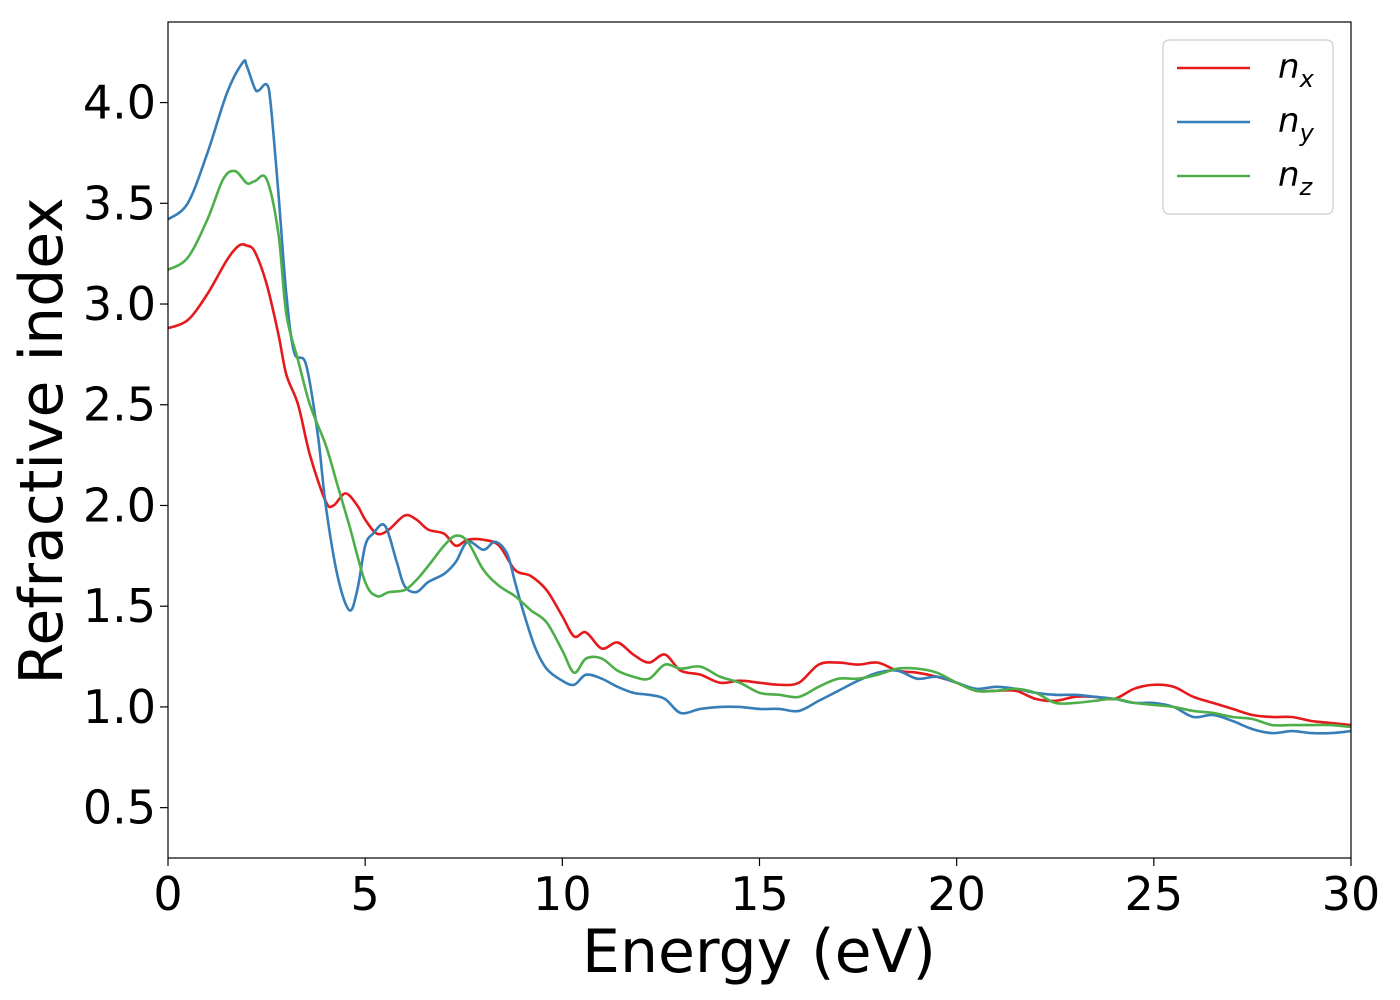 The height and width of the screenshot is (1000, 1400). Describe the element at coordinates (562, 894) in the screenshot. I see `x-tick-label: 10` at that location.